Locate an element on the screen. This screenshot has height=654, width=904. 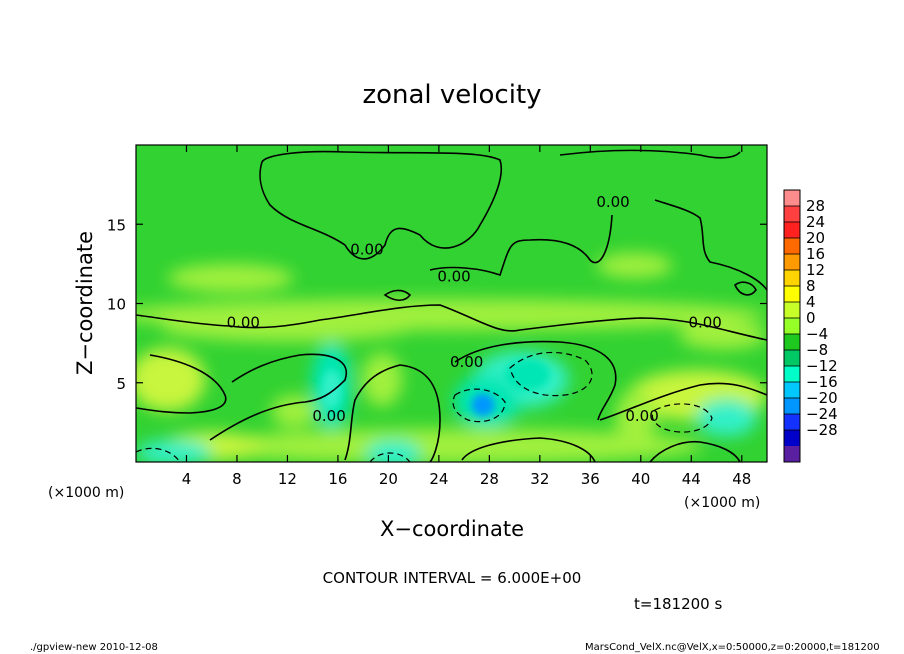
contour-line-low-left is located at coordinates (181, 384).